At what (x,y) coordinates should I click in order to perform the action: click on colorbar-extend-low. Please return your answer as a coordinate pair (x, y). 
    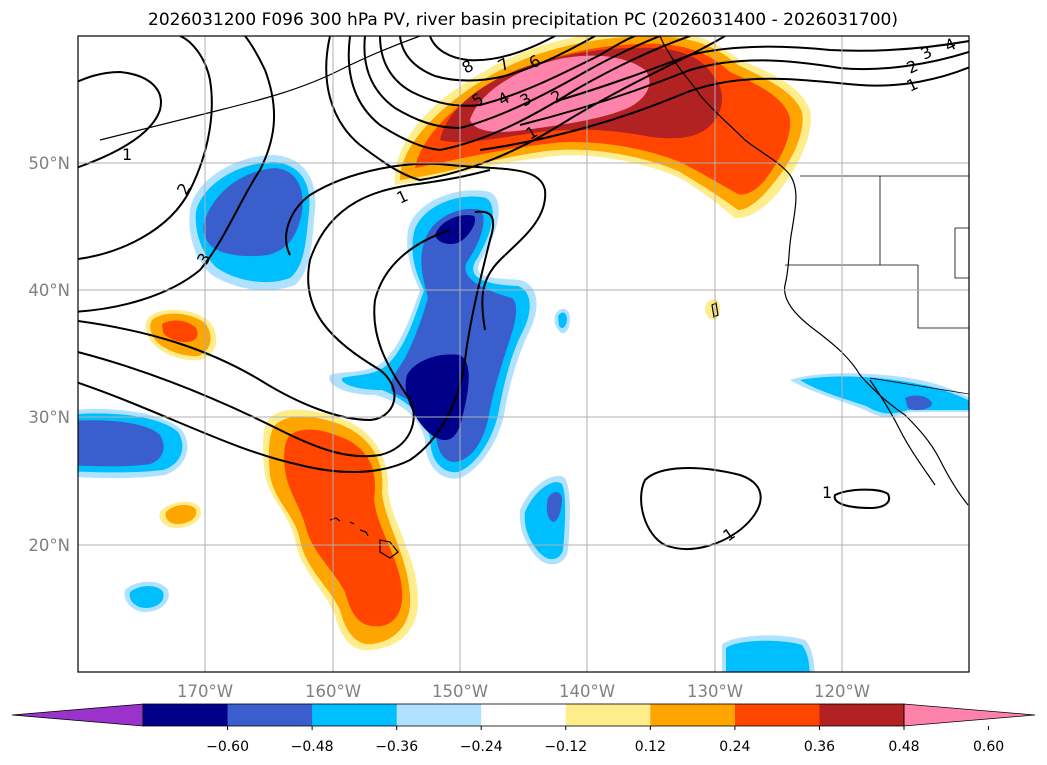
    Looking at the image, I should click on (77, 715).